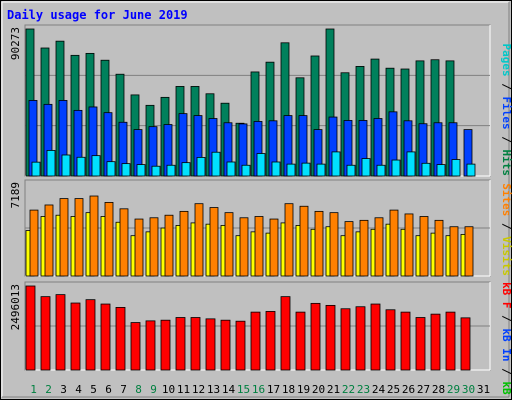 The width and height of the screenshot is (512, 405). Describe the element at coordinates (423, 389) in the screenshot. I see `day-label-27: 27` at that location.